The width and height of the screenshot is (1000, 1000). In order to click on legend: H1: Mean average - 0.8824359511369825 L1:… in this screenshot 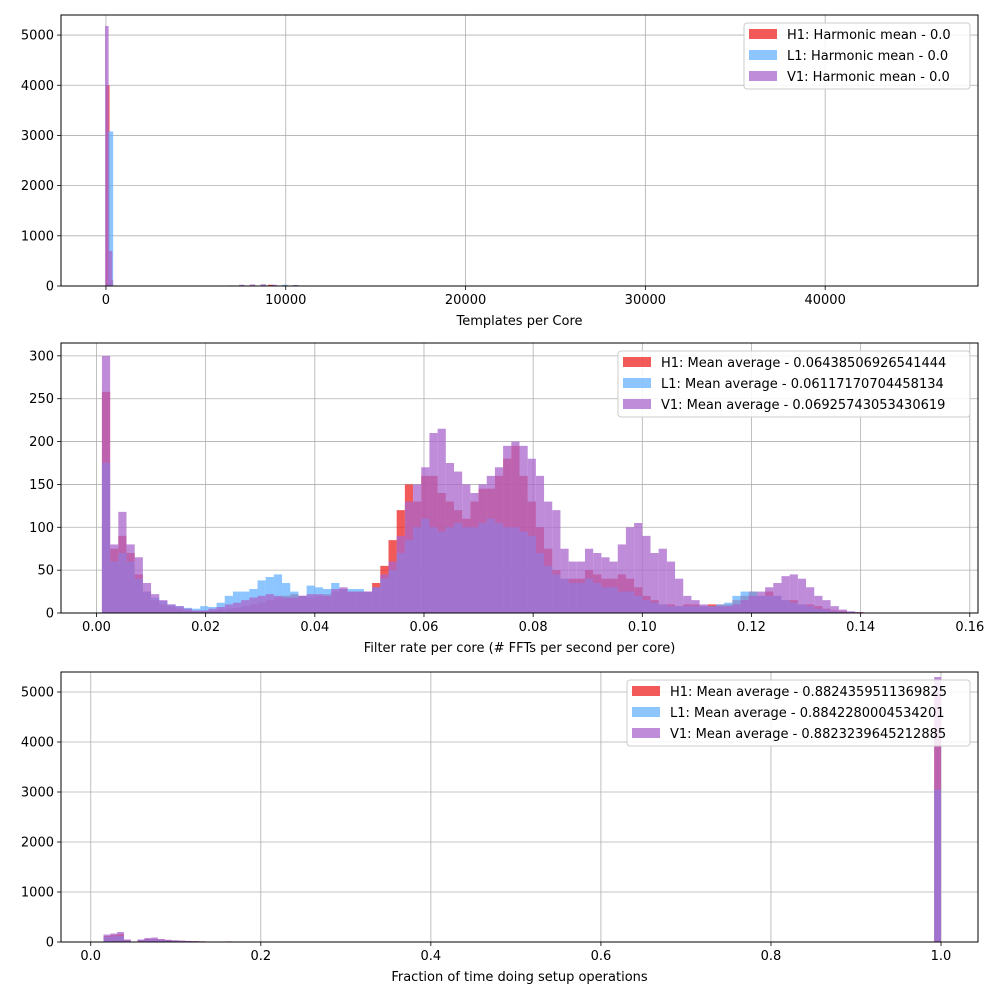, I will do `click(798, 713)`.